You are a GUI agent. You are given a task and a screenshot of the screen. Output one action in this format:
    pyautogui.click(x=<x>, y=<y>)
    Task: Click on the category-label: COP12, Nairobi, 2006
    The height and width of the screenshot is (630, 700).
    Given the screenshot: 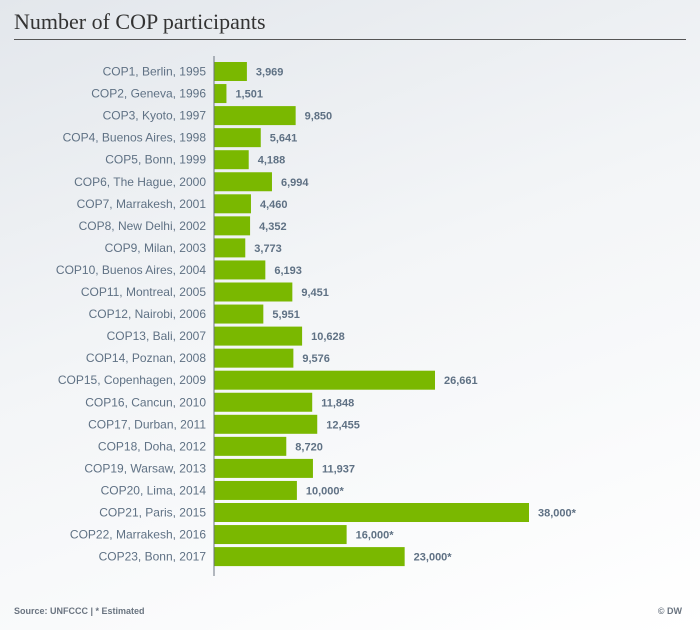 What is the action you would take?
    pyautogui.click(x=148, y=314)
    